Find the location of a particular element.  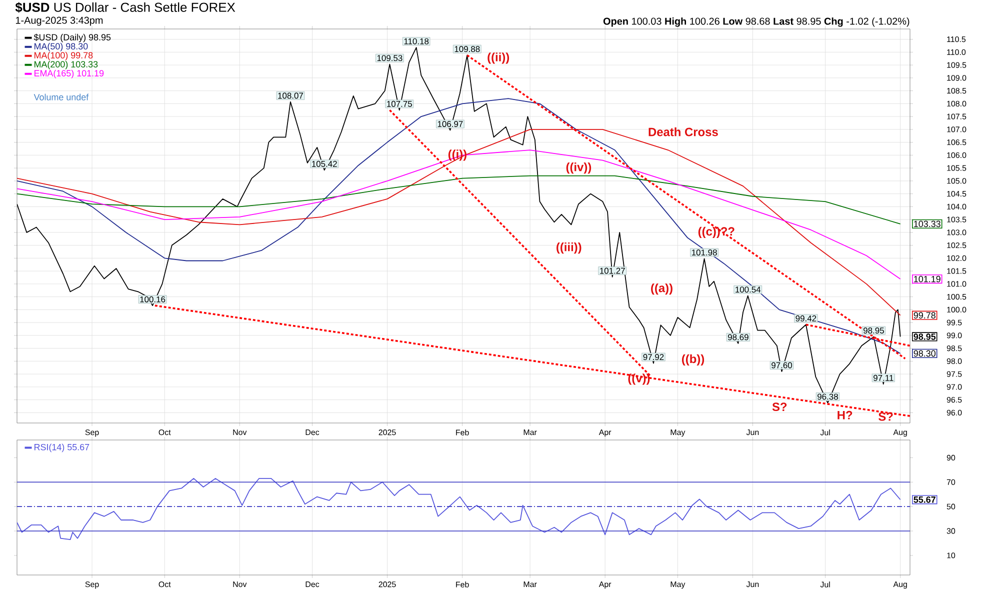

annotation: 101.19 is located at coordinates (927, 279).